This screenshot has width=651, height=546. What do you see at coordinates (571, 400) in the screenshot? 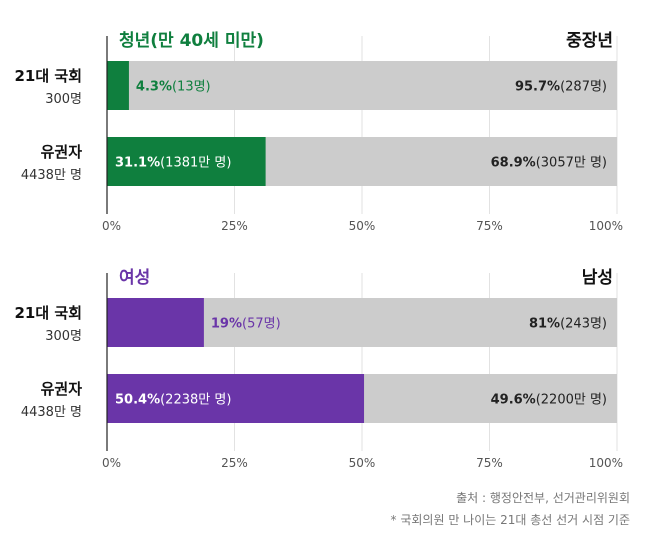
I see `data-label-count: (2200만 명)` at bounding box center [571, 400].